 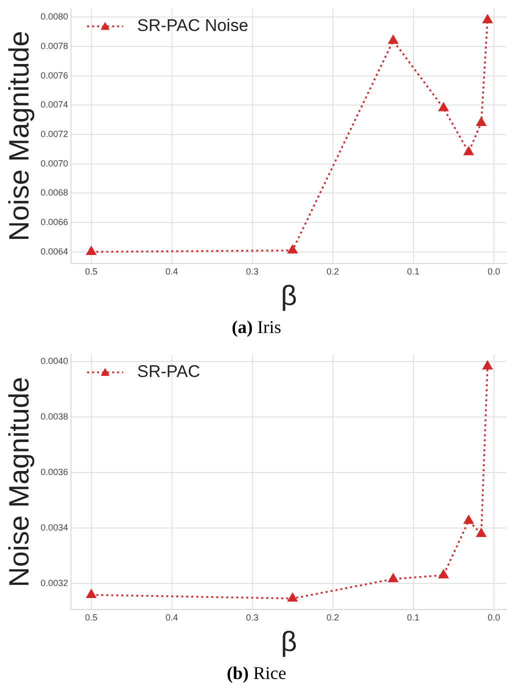 I want to click on y-tick-label: 0.0076, so click(x=54, y=75).